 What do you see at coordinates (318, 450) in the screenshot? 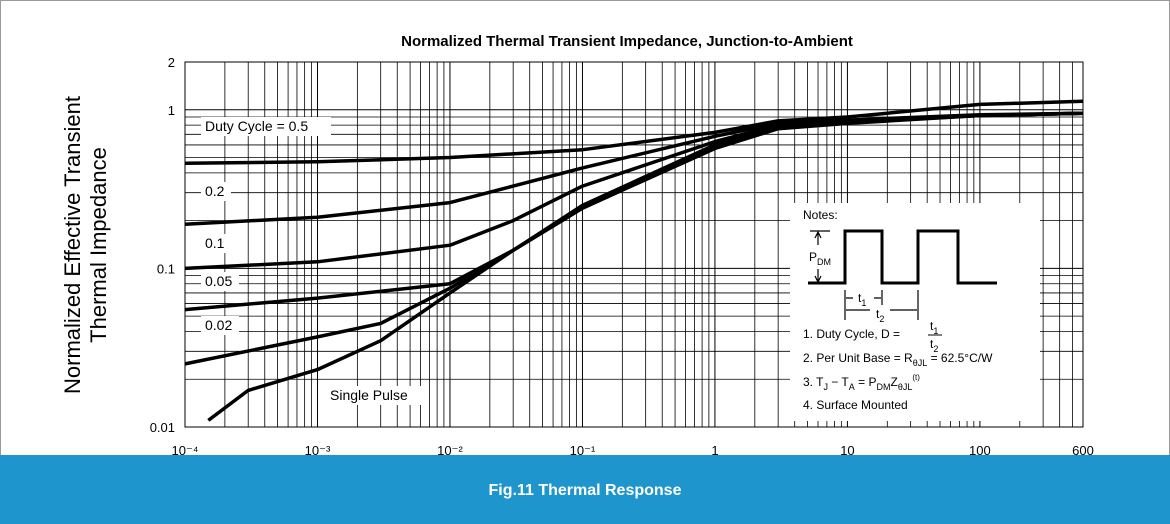
I see `x-tick-label: 10⁻³` at bounding box center [318, 450].